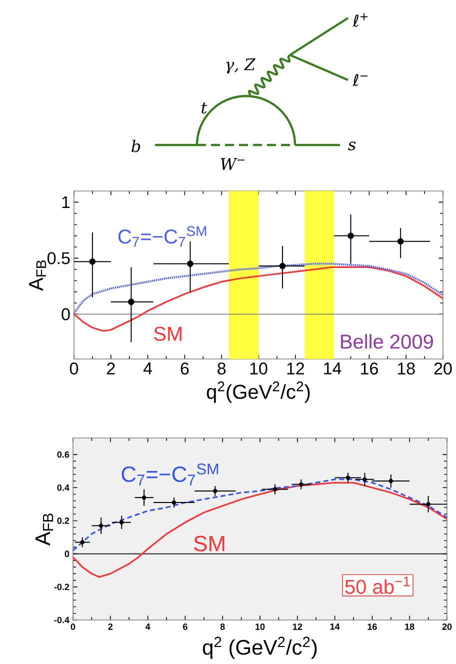 The height and width of the screenshot is (664, 456). I want to click on y-tick-label: 0.2, so click(63, 521).